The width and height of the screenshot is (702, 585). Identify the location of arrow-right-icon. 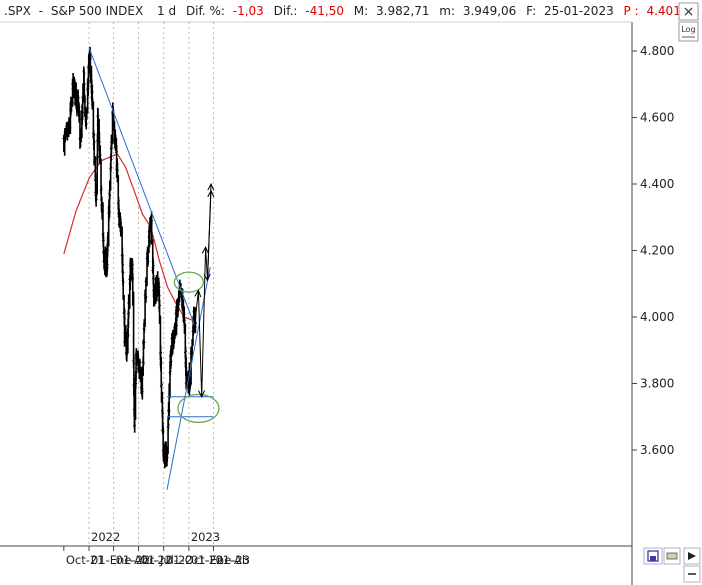
(692, 556).